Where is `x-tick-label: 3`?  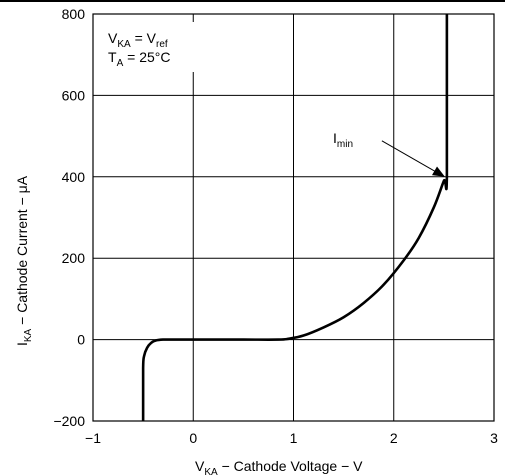 x-tick-label: 3 is located at coordinates (494, 438).